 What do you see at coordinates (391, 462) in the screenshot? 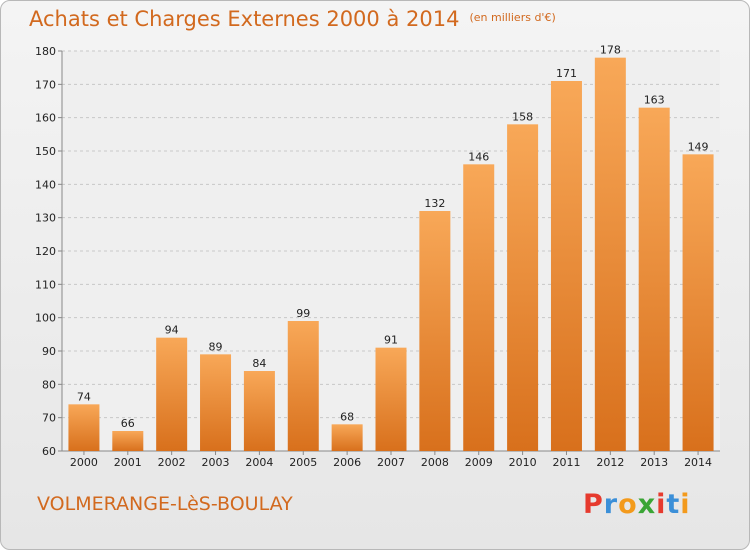
I see `x-tick-label: 2007` at bounding box center [391, 462].